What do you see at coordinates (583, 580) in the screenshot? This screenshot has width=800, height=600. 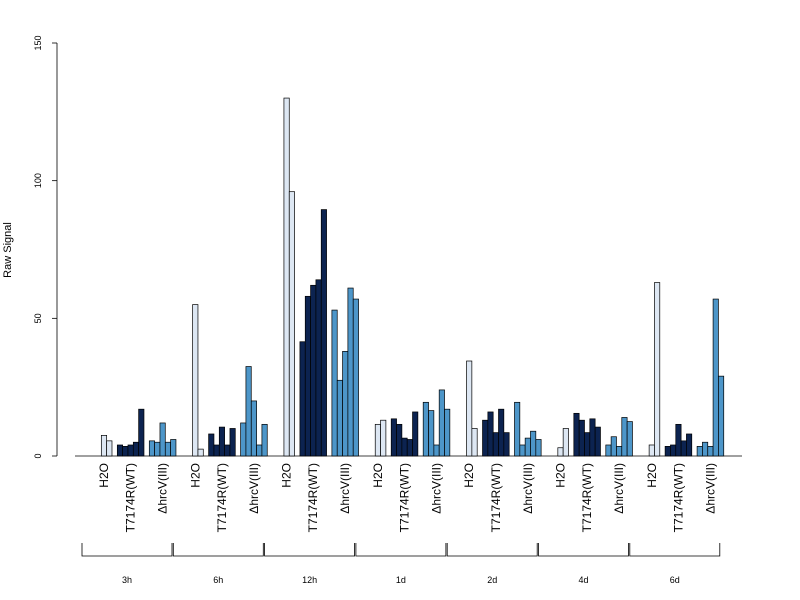 I see `time-label: 4d` at bounding box center [583, 580].